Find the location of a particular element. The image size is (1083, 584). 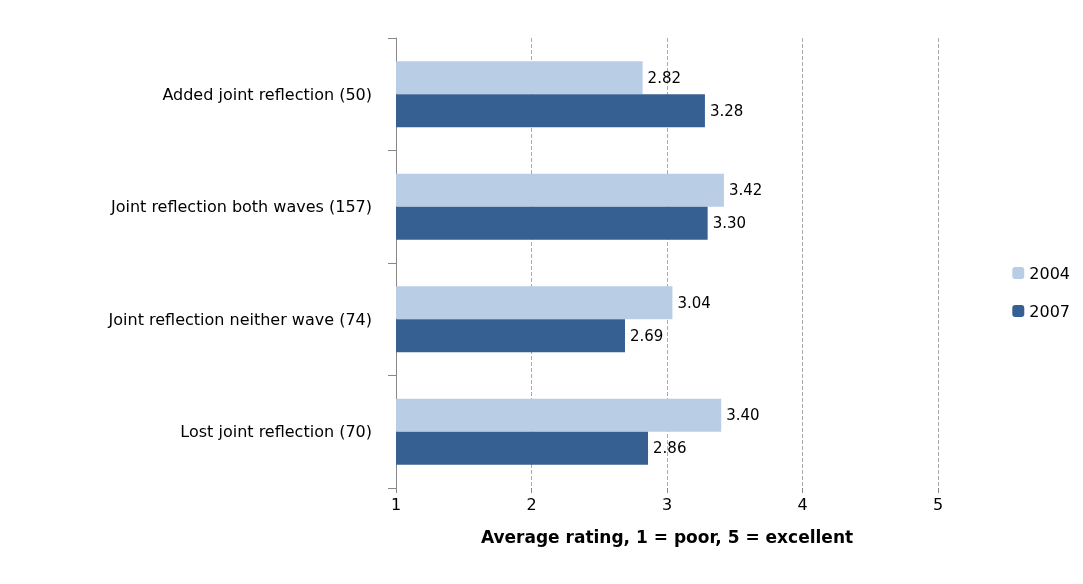

data-label: 3.28 is located at coordinates (726, 110).